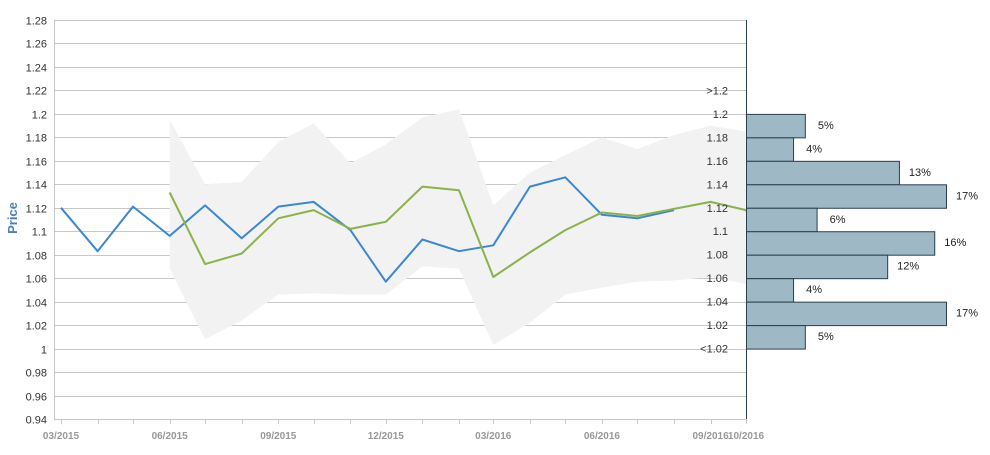 This screenshot has width=990, height=455. What do you see at coordinates (36, 374) in the screenshot?
I see `y-tick-label: 0.98` at bounding box center [36, 374].